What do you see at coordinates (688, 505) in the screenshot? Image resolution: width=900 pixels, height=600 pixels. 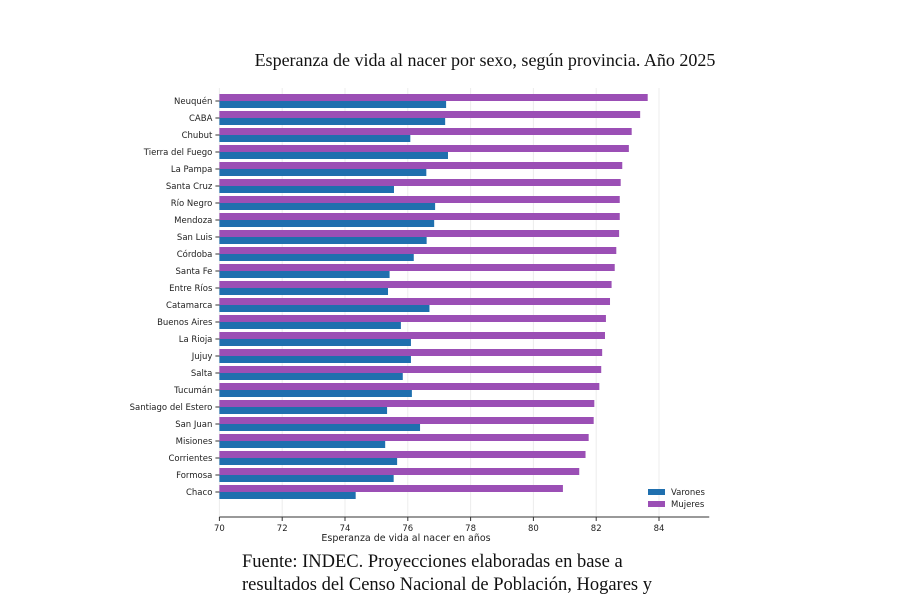 I see `legend-label-mujeres: Mujeres` at bounding box center [688, 505].